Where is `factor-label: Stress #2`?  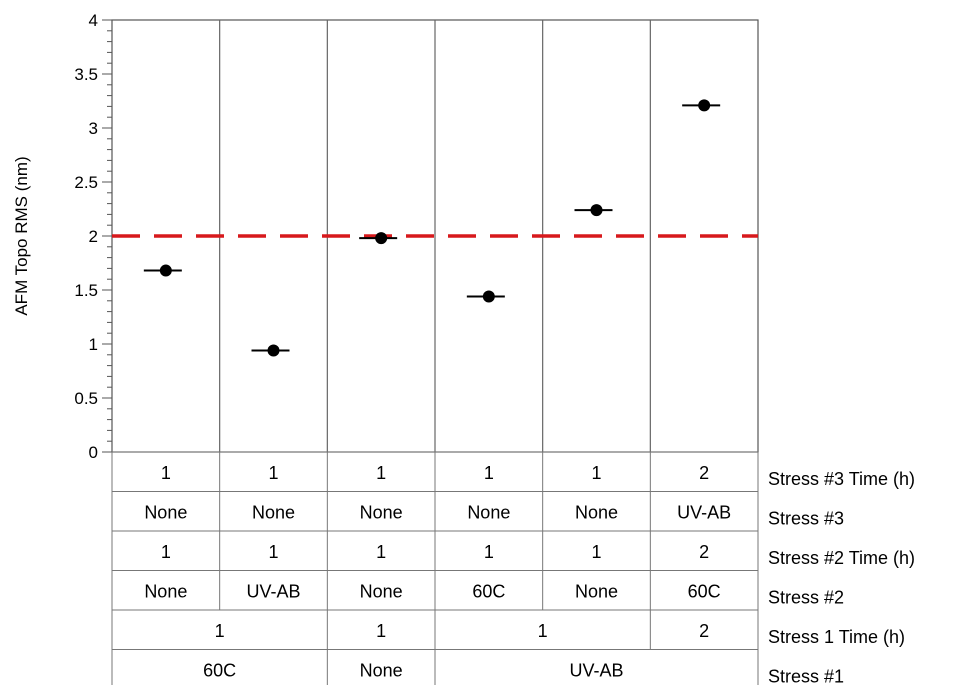 factor-label: Stress #2 is located at coordinates (806, 597).